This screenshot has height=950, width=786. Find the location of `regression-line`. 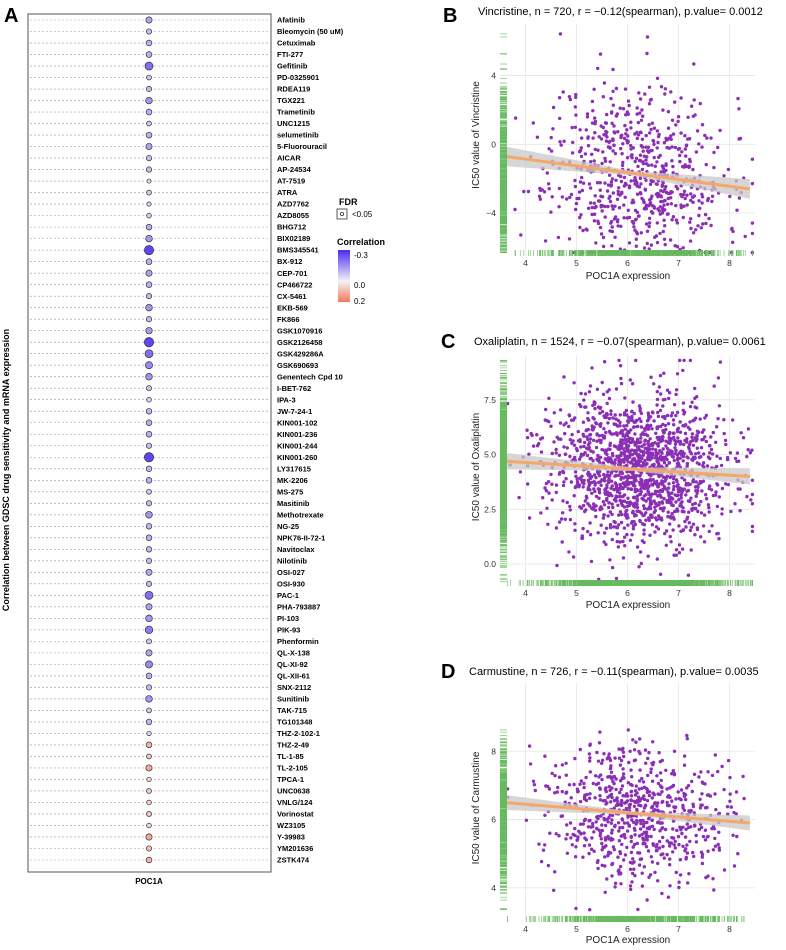

regression-line is located at coordinates (627, 172).